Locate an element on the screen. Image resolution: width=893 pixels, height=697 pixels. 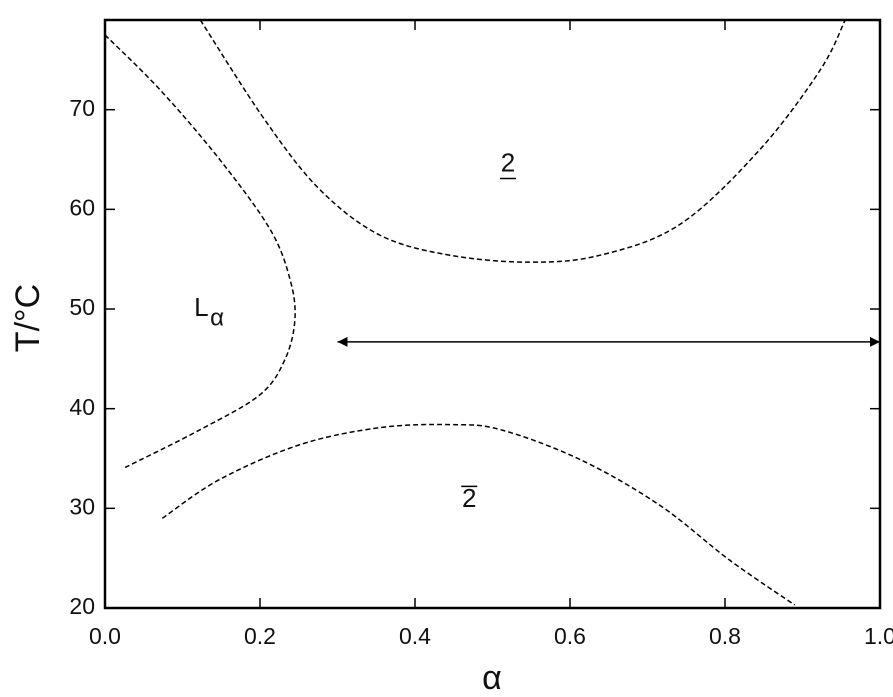
x-tick-label: 0.0 is located at coordinates (105, 636).